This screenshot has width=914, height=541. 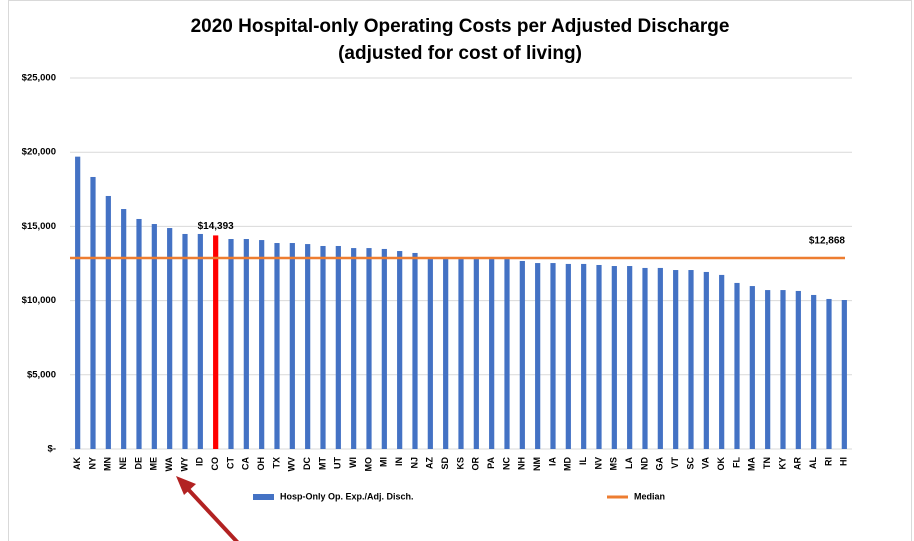 I want to click on y-tick-label: $20,000, so click(x=39, y=152).